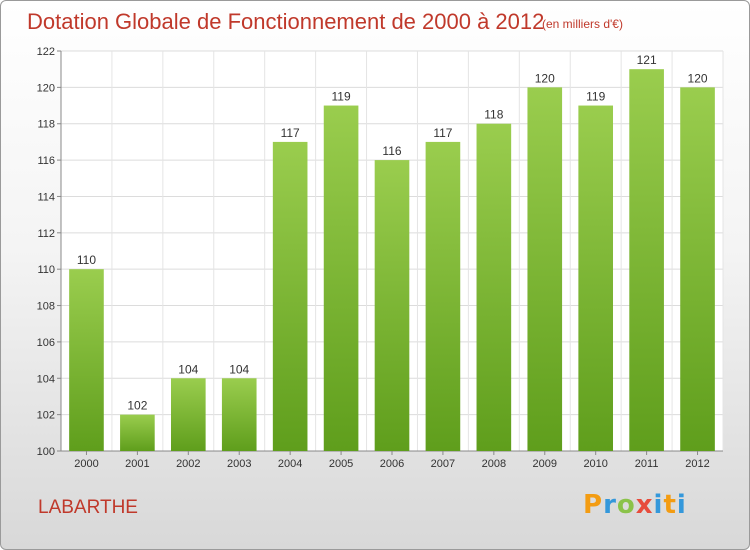 This screenshot has height=550, width=750. What do you see at coordinates (188, 464) in the screenshot?
I see `x-tick-label: 2002` at bounding box center [188, 464].